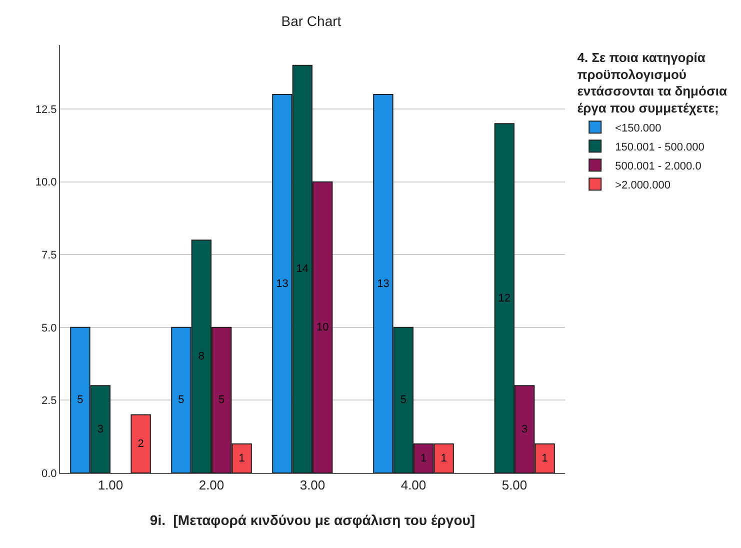  Describe the element at coordinates (658, 166) in the screenshot. I see `legend-label: 500.001 - 2.000.0` at that location.